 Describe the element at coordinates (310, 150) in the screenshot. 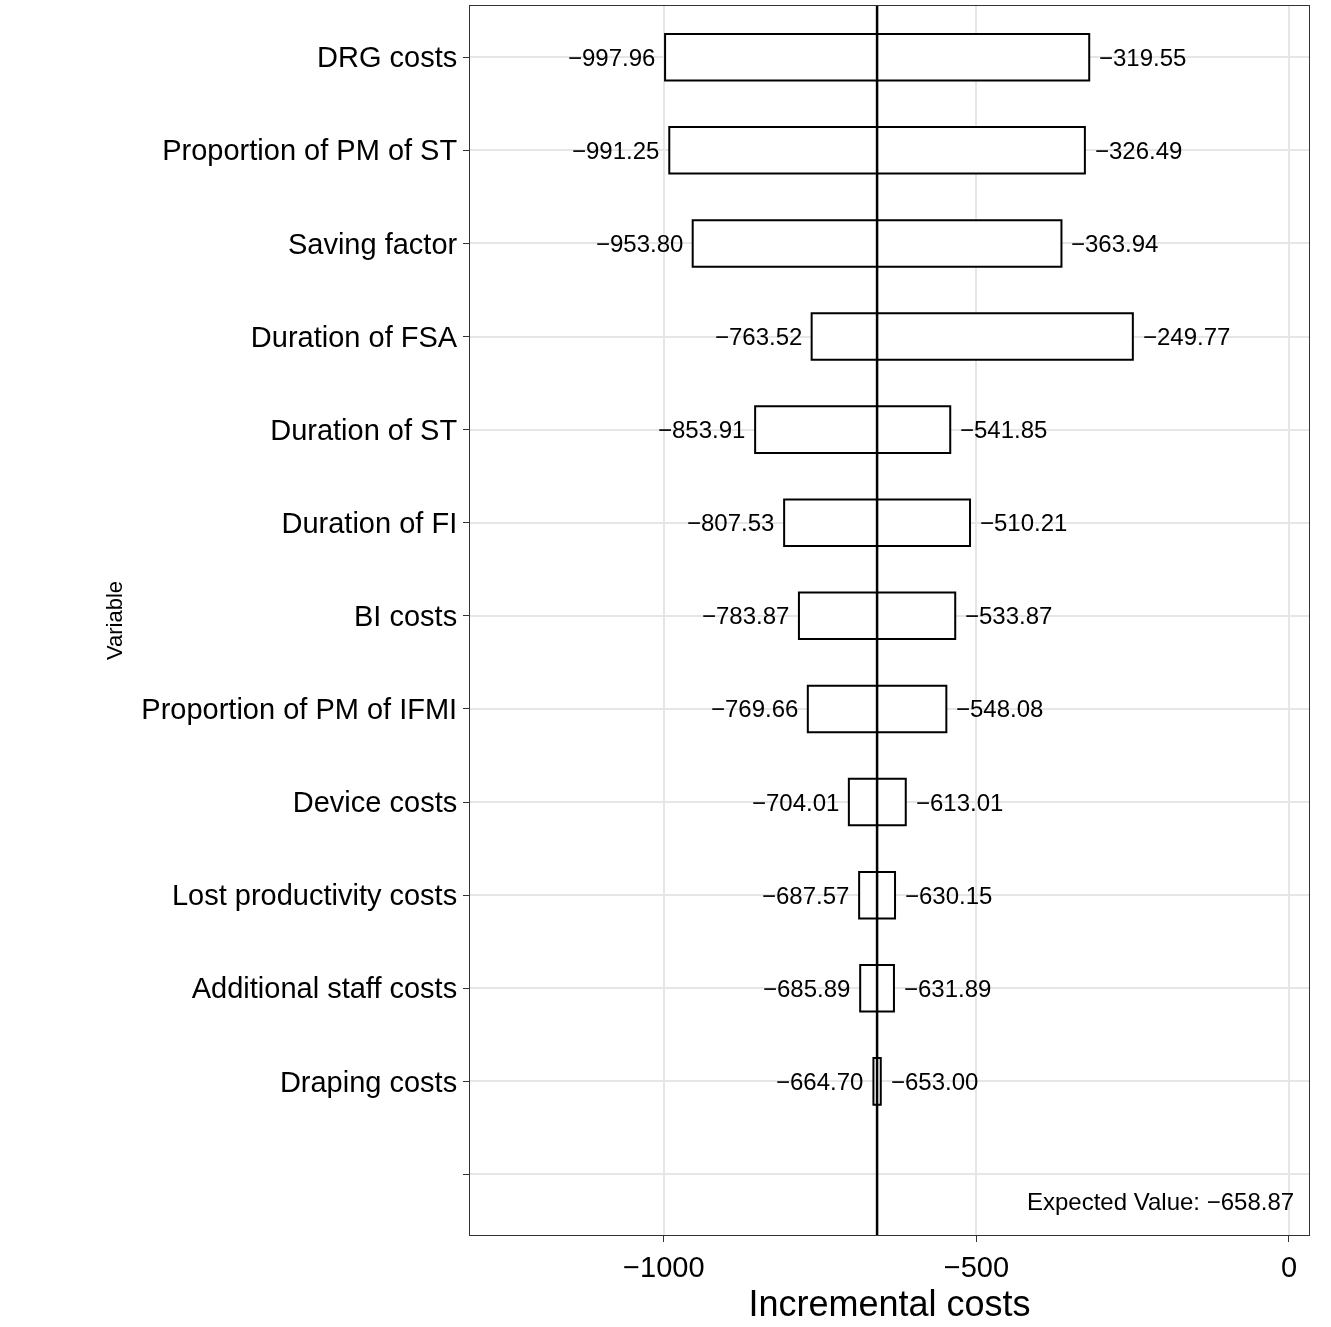

I see `y-tick-label: Proportion of PM of ST` at that location.